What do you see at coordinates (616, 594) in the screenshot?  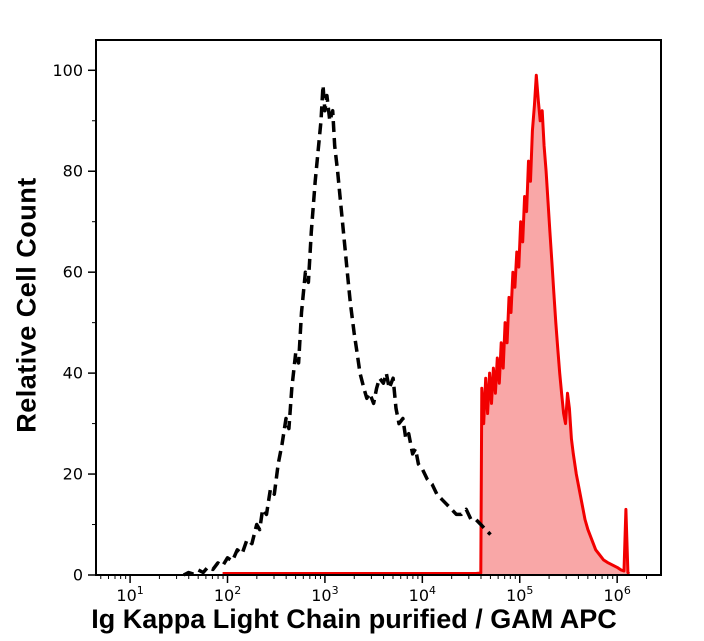 I see `x-tick-label: 10⁶` at bounding box center [616, 594].